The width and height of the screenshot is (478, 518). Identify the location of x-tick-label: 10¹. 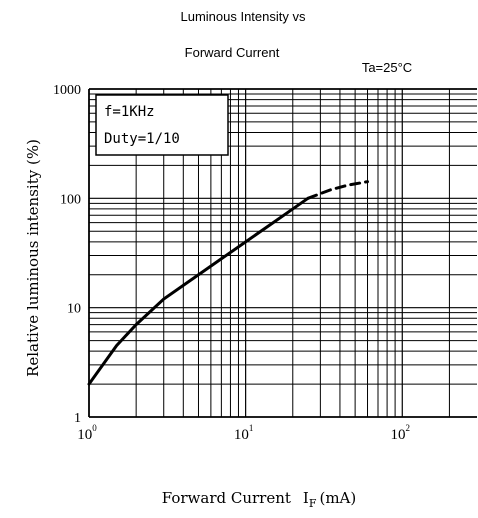
(244, 433).